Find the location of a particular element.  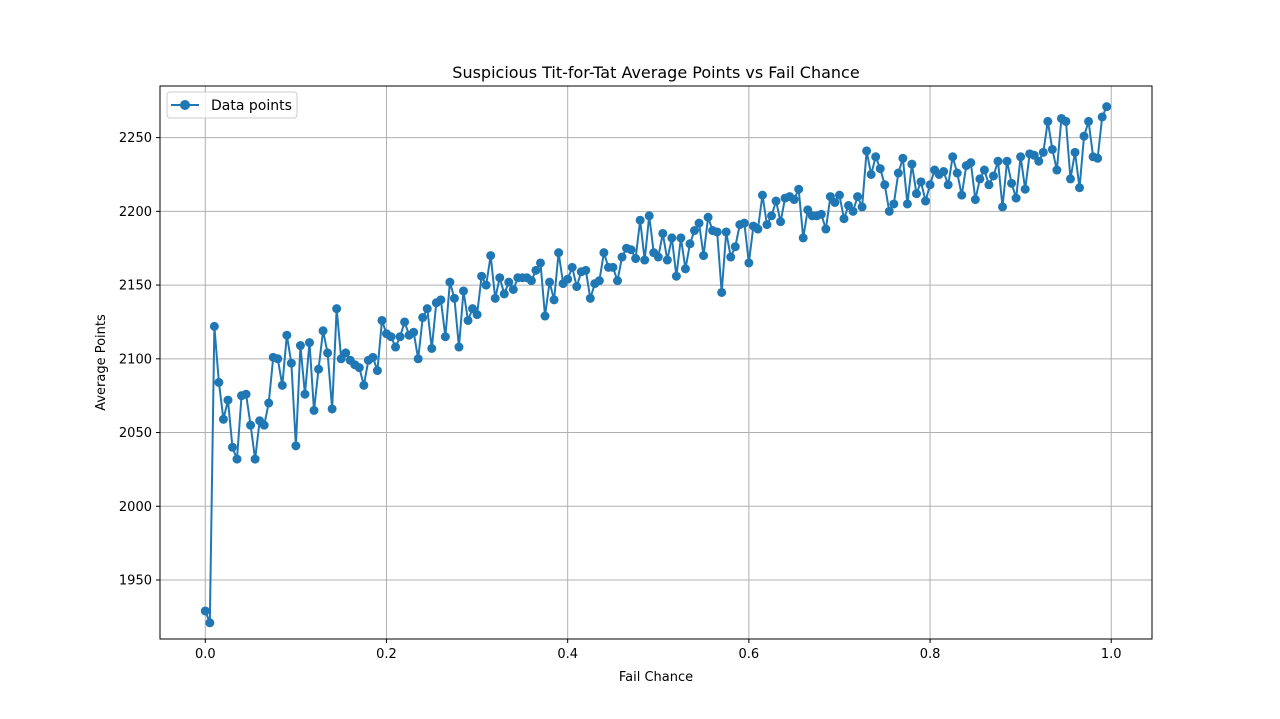

y-tick-label: 2000 is located at coordinates (135, 507).